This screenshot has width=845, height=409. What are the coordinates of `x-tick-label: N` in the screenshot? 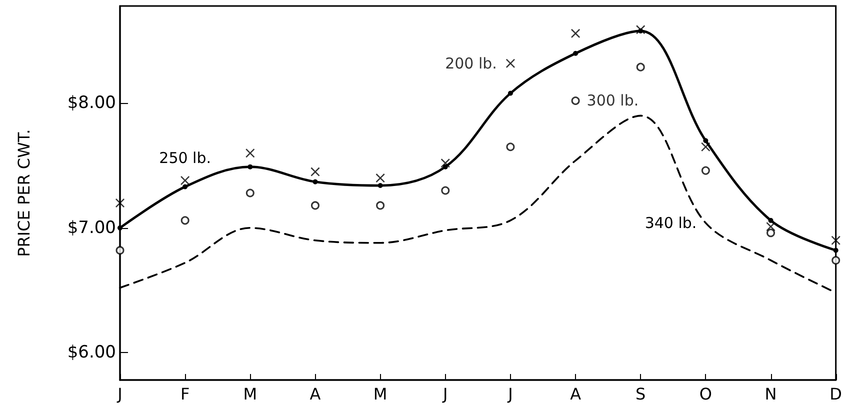 It's located at (770, 394).